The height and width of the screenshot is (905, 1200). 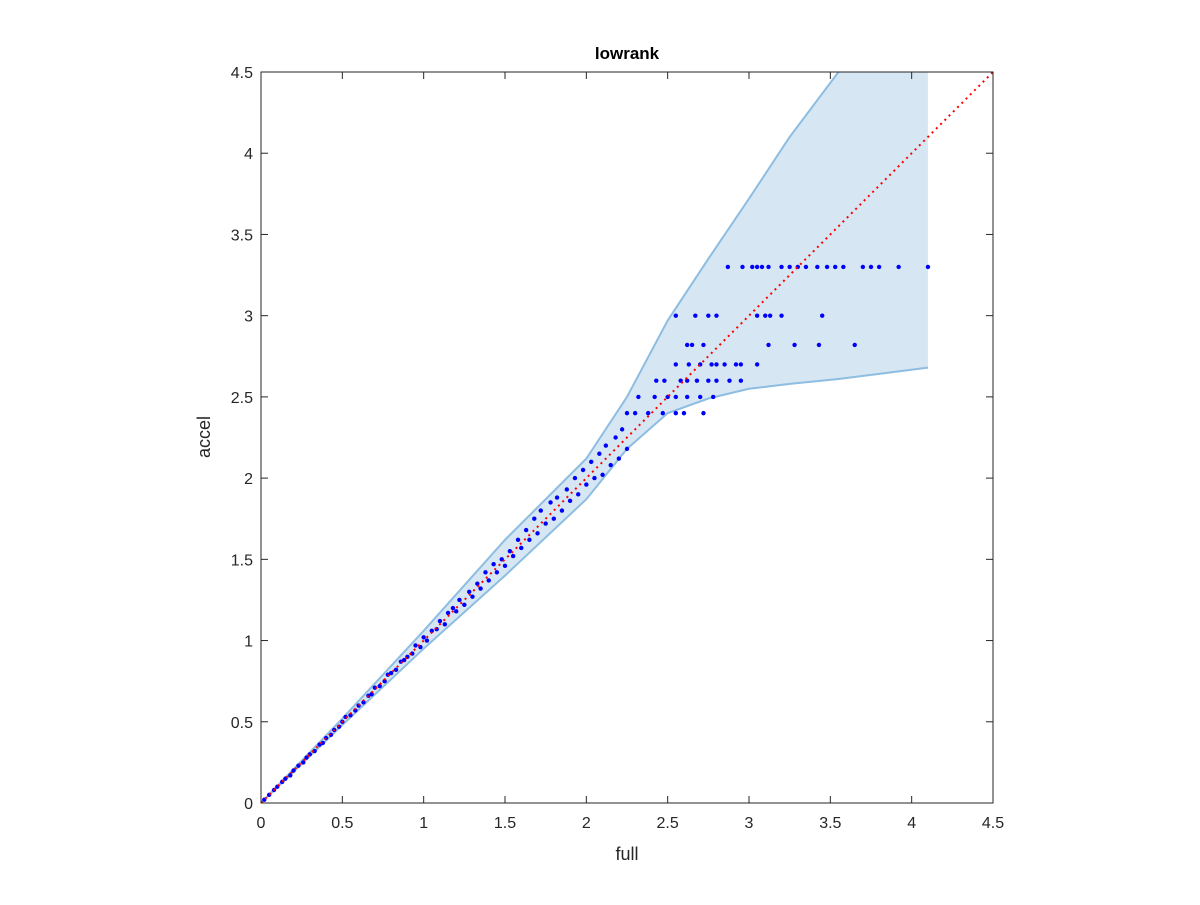 What do you see at coordinates (911, 823) in the screenshot?
I see `x-tick-label: 4` at bounding box center [911, 823].